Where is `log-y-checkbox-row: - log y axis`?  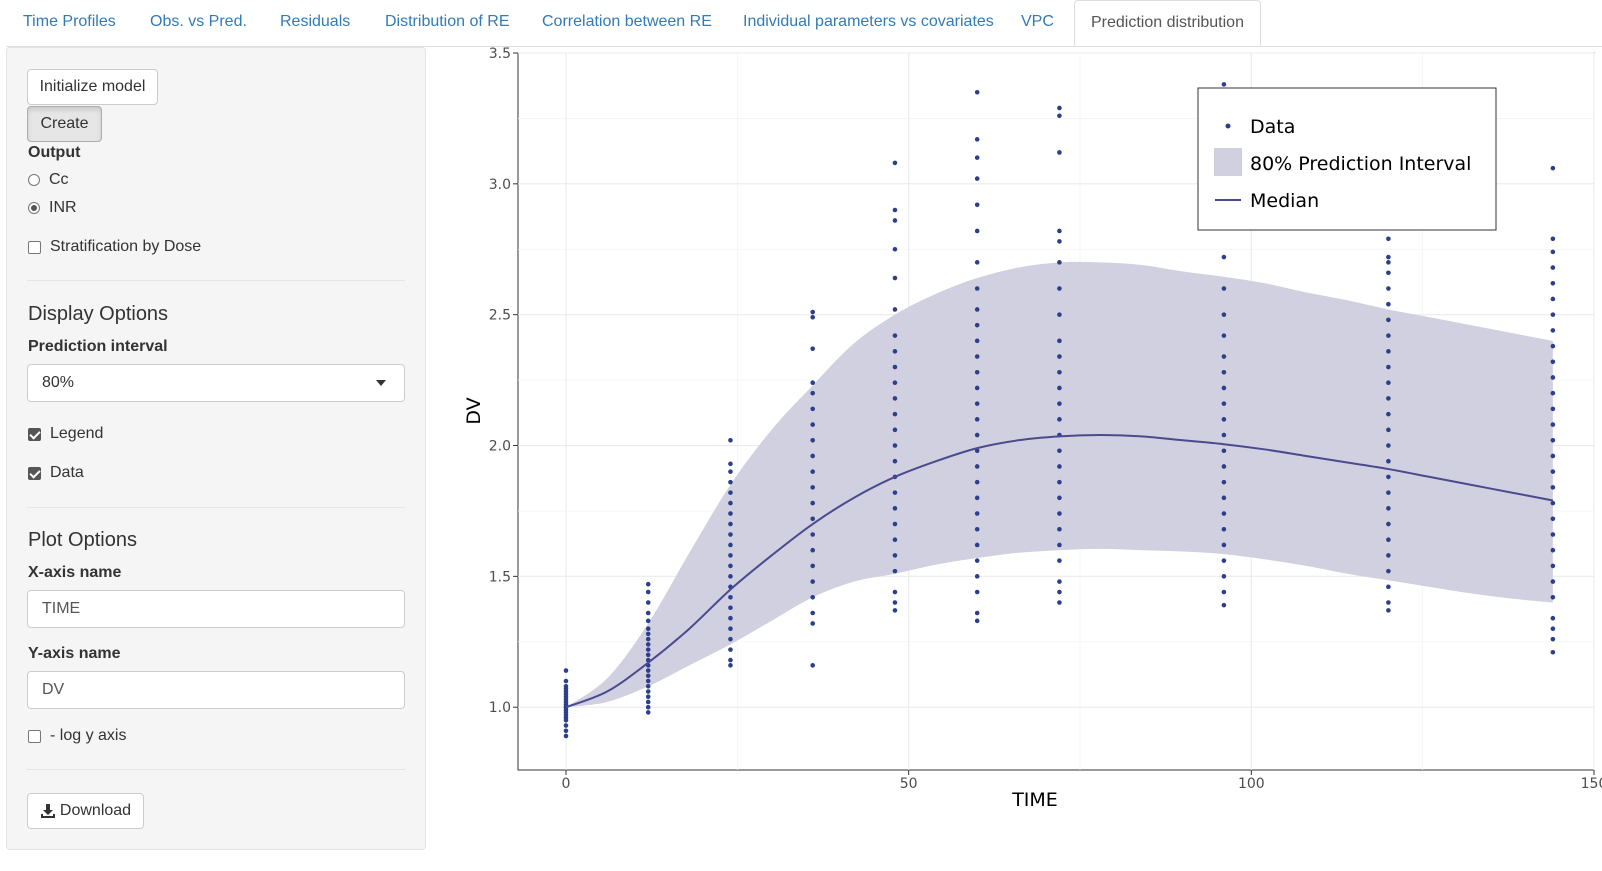 log-y-checkbox-row: - log y axis is located at coordinates (77, 736).